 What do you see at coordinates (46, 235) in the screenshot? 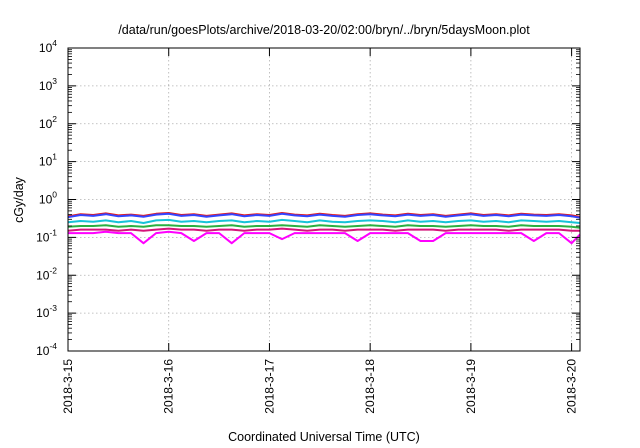
I see `y-tick-label: 10⁻¹` at bounding box center [46, 235].